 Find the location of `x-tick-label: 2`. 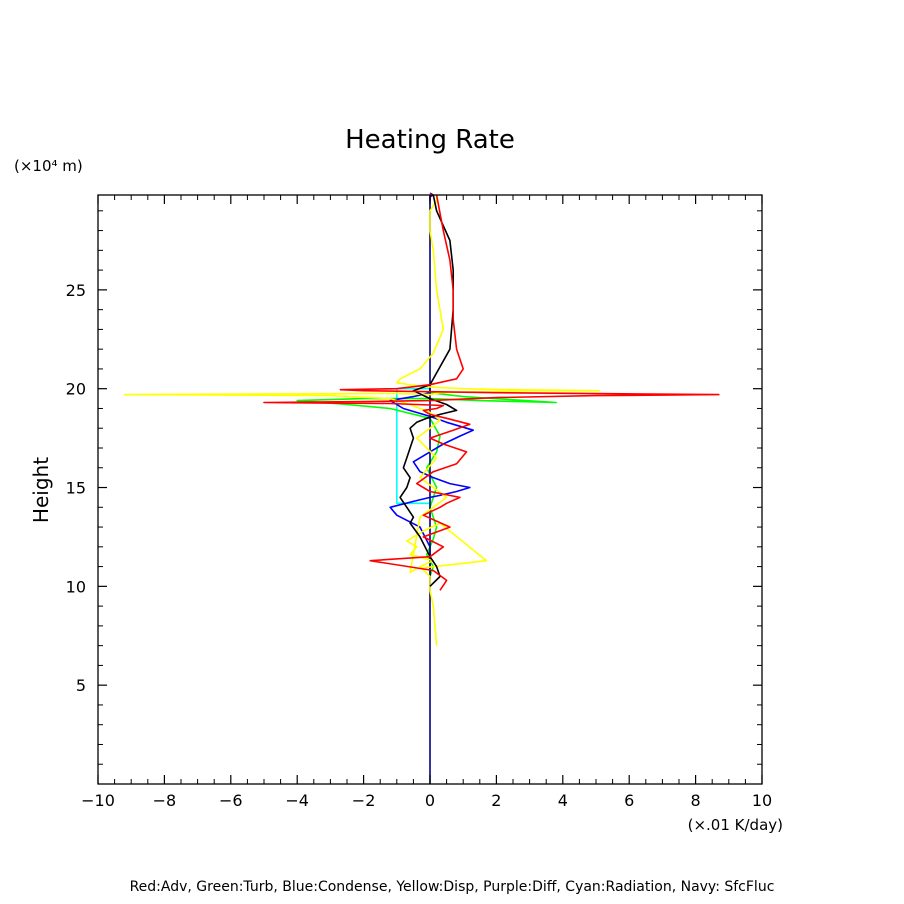

x-tick-label: 2 is located at coordinates (496, 800).